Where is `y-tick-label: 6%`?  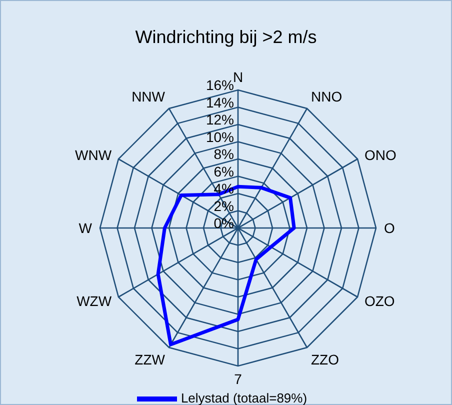 y-tick-label: 6% is located at coordinates (224, 171).